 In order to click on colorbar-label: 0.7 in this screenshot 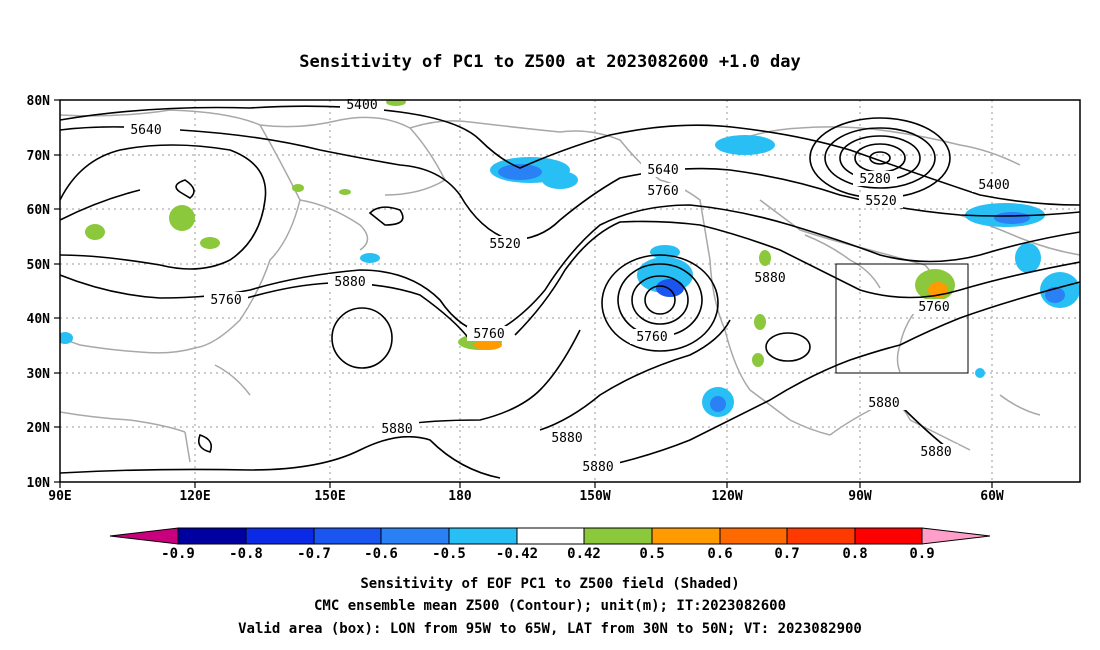, I will do `click(786, 554)`.